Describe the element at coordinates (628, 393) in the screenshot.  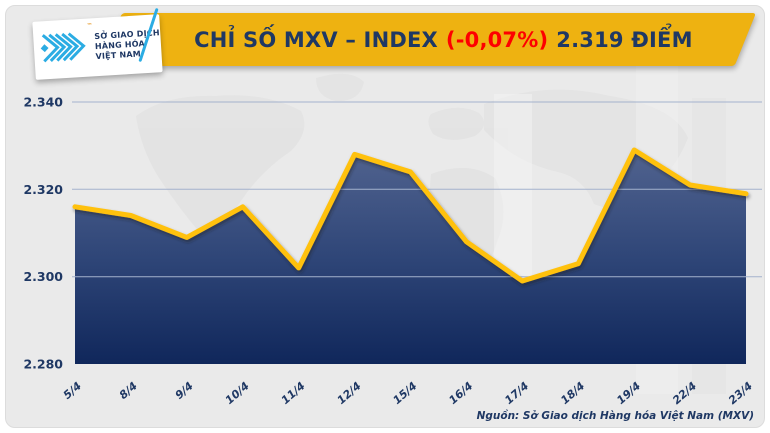
I see `x-axis-tick-label: 19/4` at that location.